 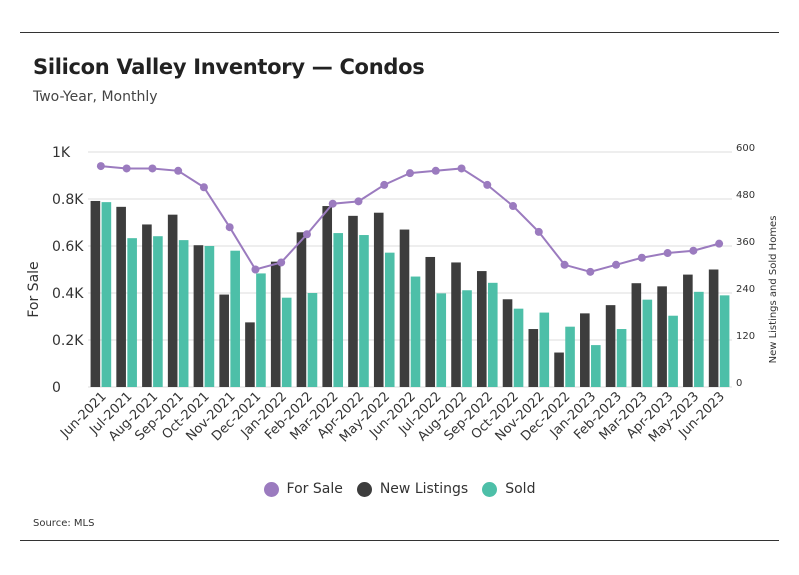 I want to click on legend: For Sale New Listings Sold, so click(x=399, y=489).